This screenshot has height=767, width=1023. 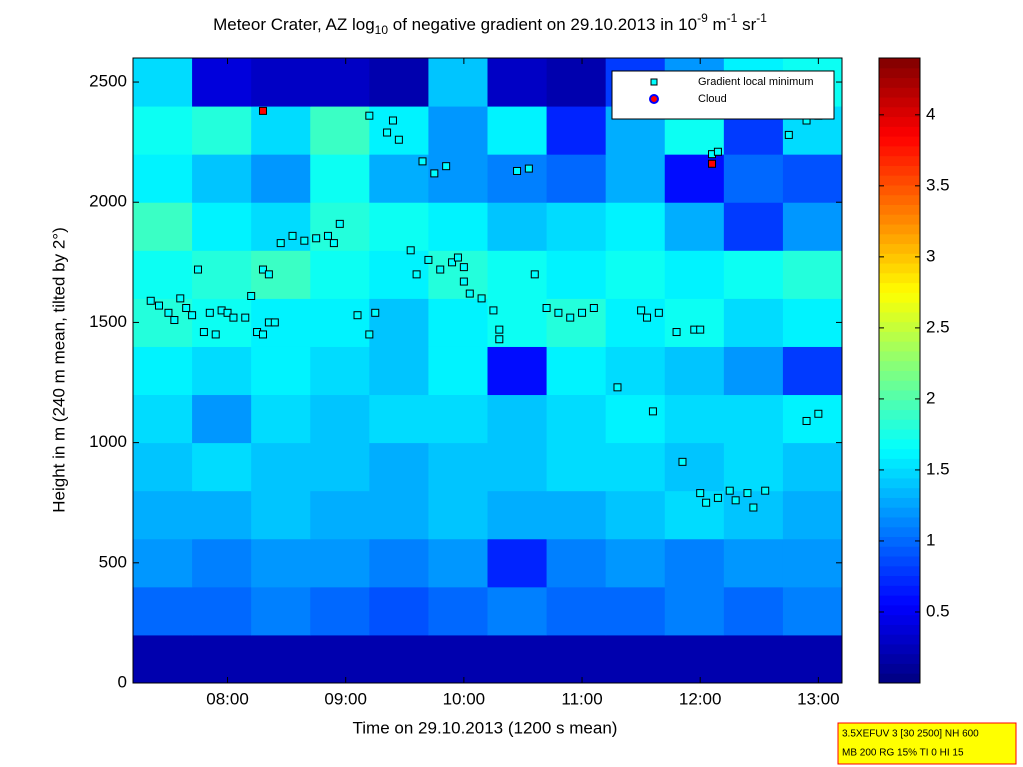 What do you see at coordinates (108, 321) in the screenshot?
I see `y-tick-label: 1500` at bounding box center [108, 321].